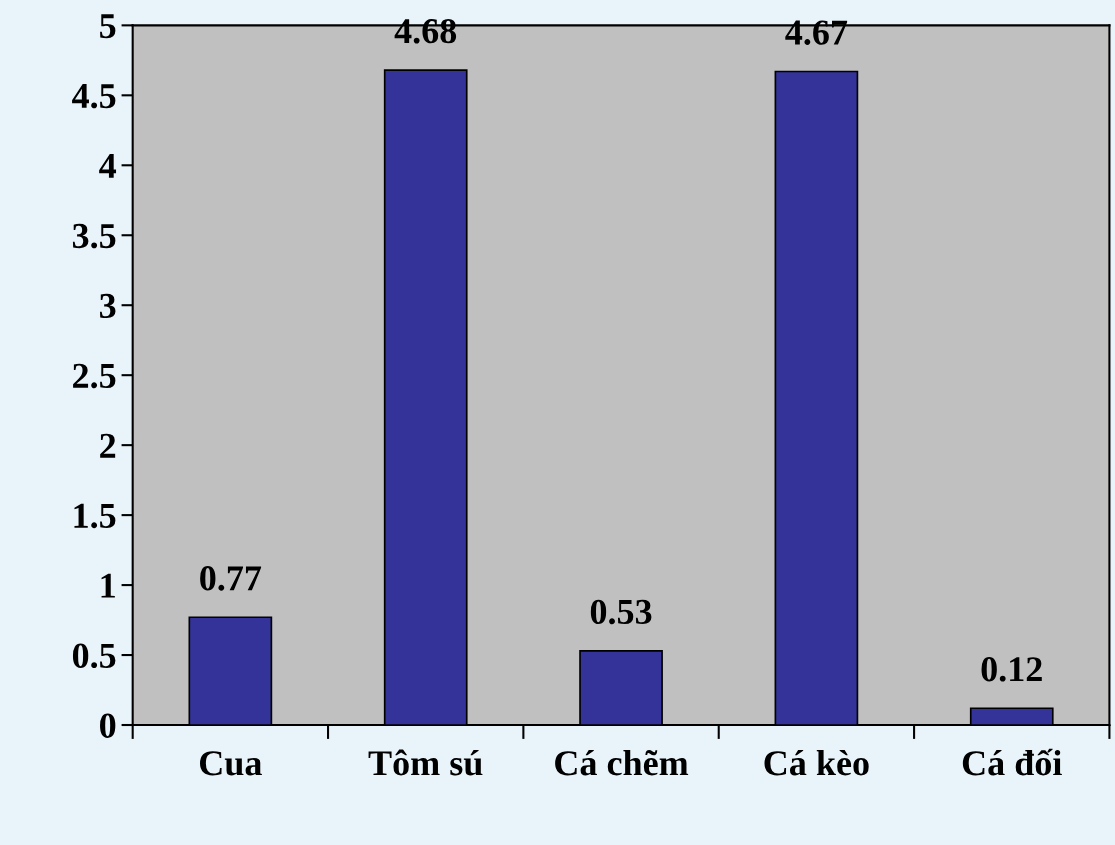 Image resolution: width=1115 pixels, height=845 pixels. I want to click on x-tick-label: Cá đối, so click(1012, 762).